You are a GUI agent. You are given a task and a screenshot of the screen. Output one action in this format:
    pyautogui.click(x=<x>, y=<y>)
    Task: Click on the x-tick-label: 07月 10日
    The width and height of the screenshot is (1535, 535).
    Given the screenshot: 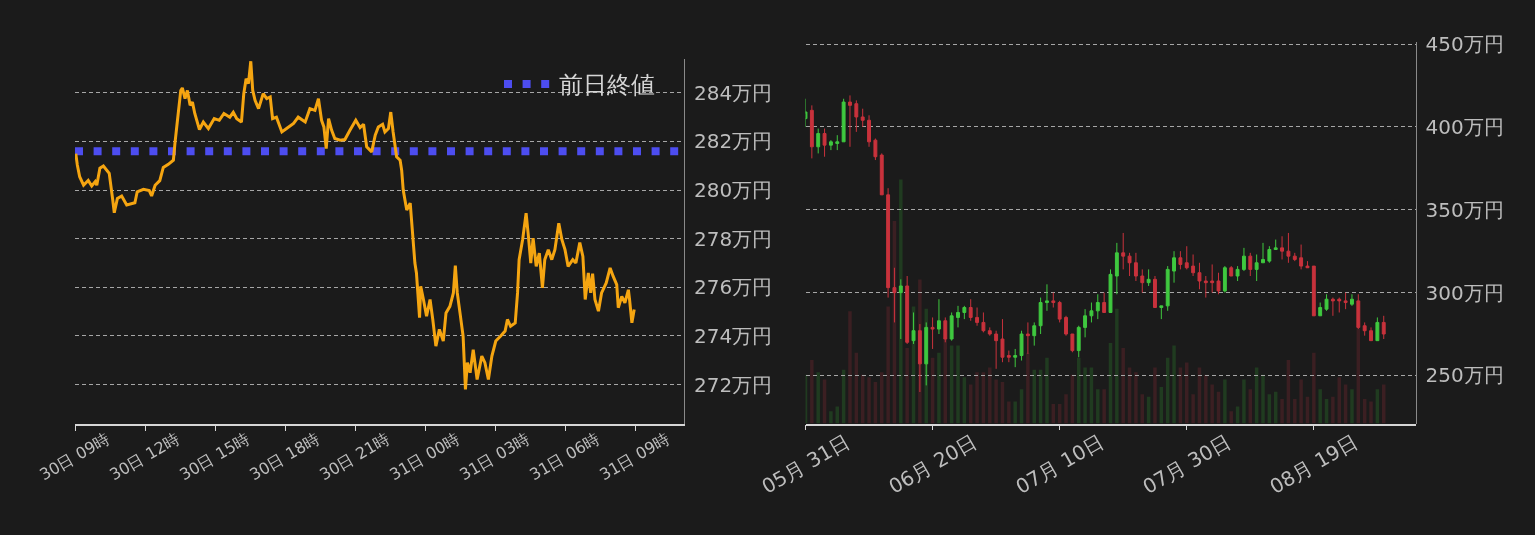 What is the action you would take?
    pyautogui.click(x=1059, y=464)
    